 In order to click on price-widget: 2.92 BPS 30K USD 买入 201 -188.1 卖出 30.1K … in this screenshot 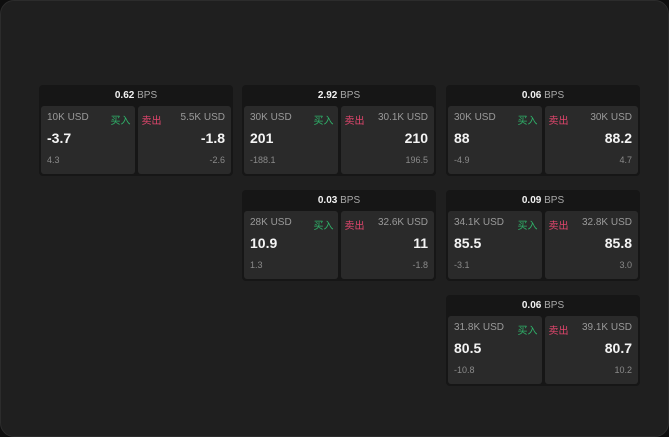, I will do `click(339, 130)`.